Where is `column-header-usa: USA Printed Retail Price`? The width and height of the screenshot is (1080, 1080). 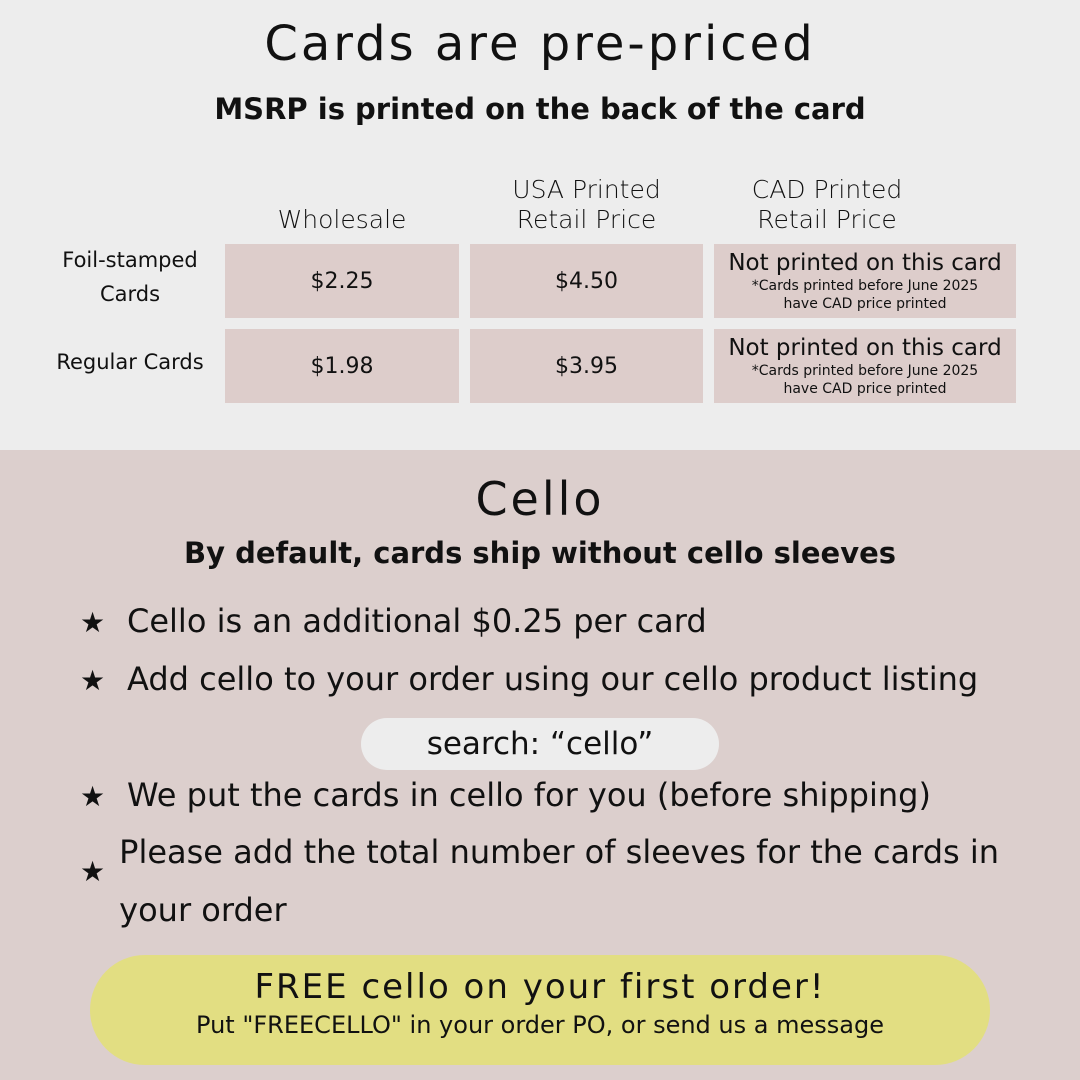
column-header-usa: USA Printed Retail Price is located at coordinates (586, 205).